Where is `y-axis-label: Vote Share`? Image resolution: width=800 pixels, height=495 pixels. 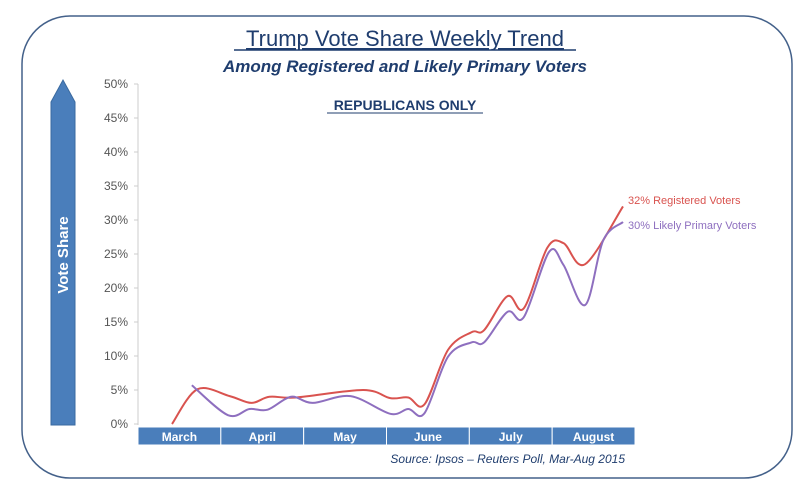 y-axis-label: Vote Share is located at coordinates (63, 254).